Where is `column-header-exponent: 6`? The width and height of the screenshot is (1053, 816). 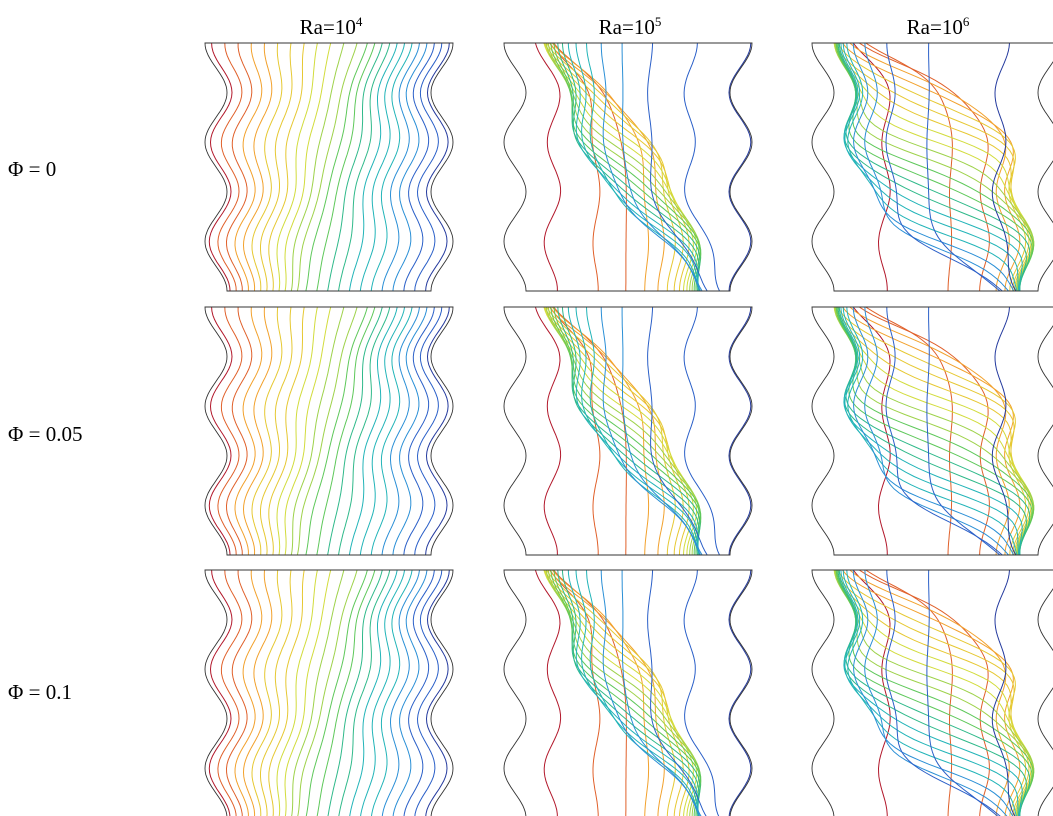
column-header-exponent: 6 is located at coordinates (966, 21).